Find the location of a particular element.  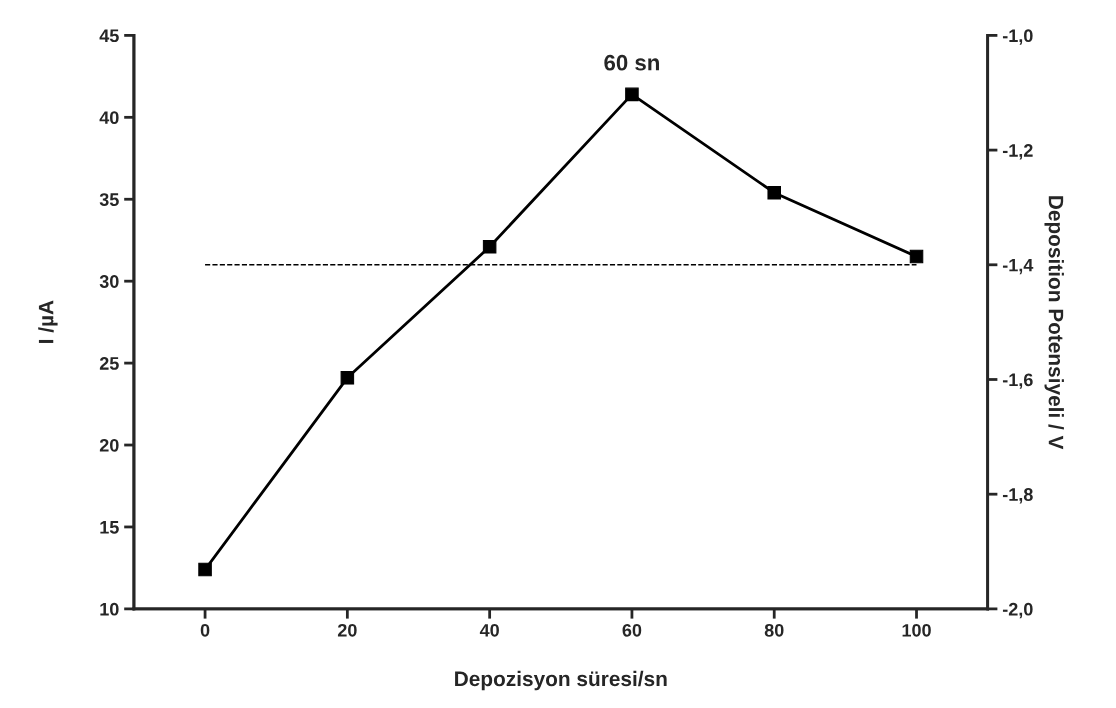

y2-axis-title: Deposition Potensiyeli / V is located at coordinates (1054, 323).